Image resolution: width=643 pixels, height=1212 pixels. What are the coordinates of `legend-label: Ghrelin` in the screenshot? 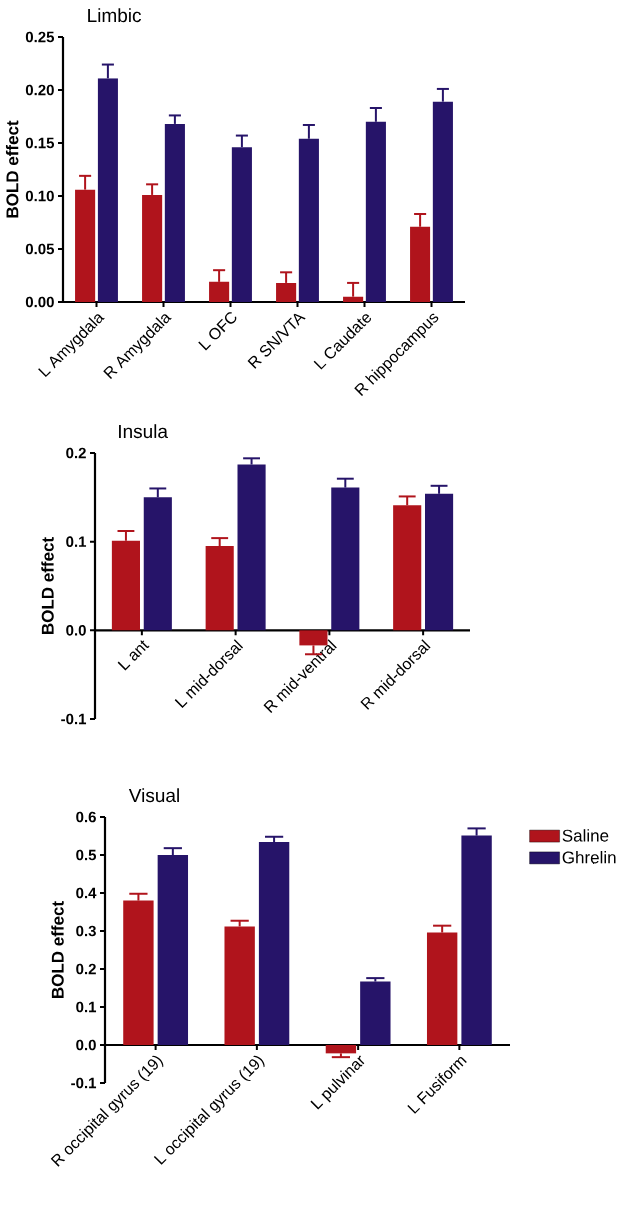 It's located at (589, 857).